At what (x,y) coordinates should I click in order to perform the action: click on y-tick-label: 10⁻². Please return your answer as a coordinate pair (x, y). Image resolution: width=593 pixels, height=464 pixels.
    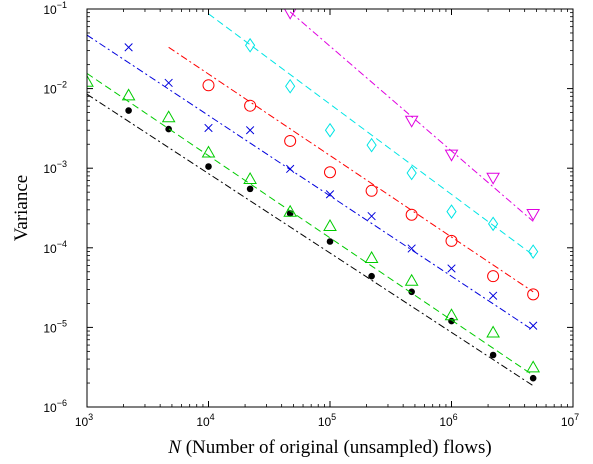
    Looking at the image, I should click on (55, 88).